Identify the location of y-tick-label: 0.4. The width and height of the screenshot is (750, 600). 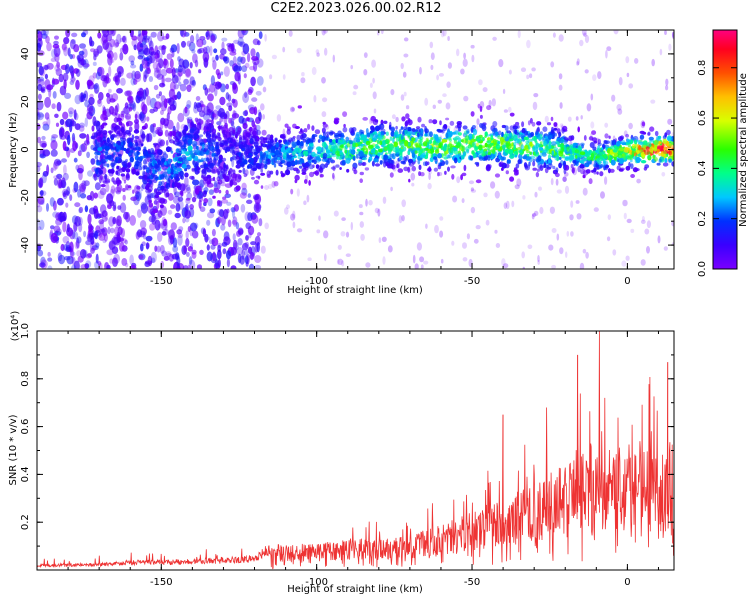
(25, 474).